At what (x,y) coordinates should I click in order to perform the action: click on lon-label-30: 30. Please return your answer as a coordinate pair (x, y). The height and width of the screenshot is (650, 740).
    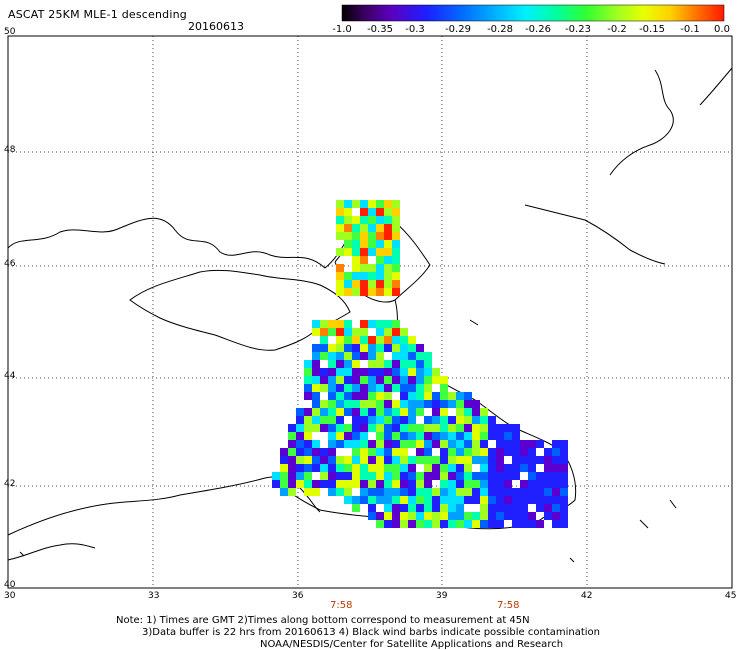
    Looking at the image, I should click on (10, 596).